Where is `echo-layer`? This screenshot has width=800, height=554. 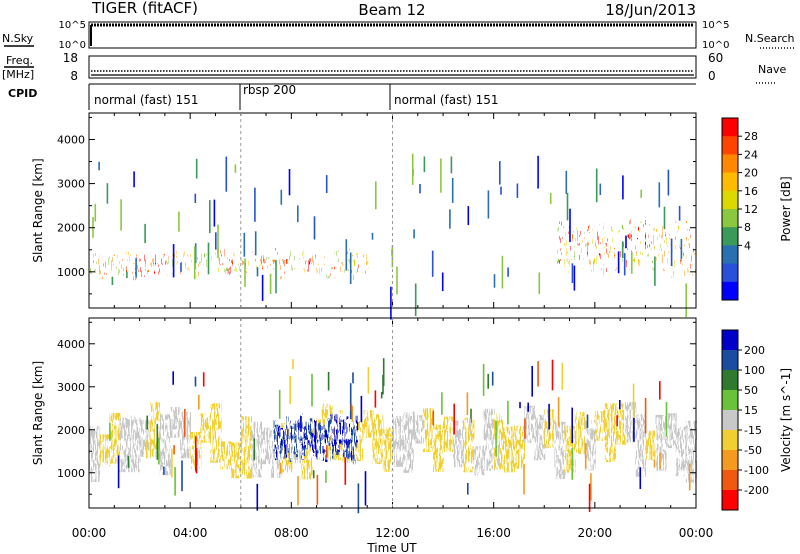 echo-layer is located at coordinates (393, 442).